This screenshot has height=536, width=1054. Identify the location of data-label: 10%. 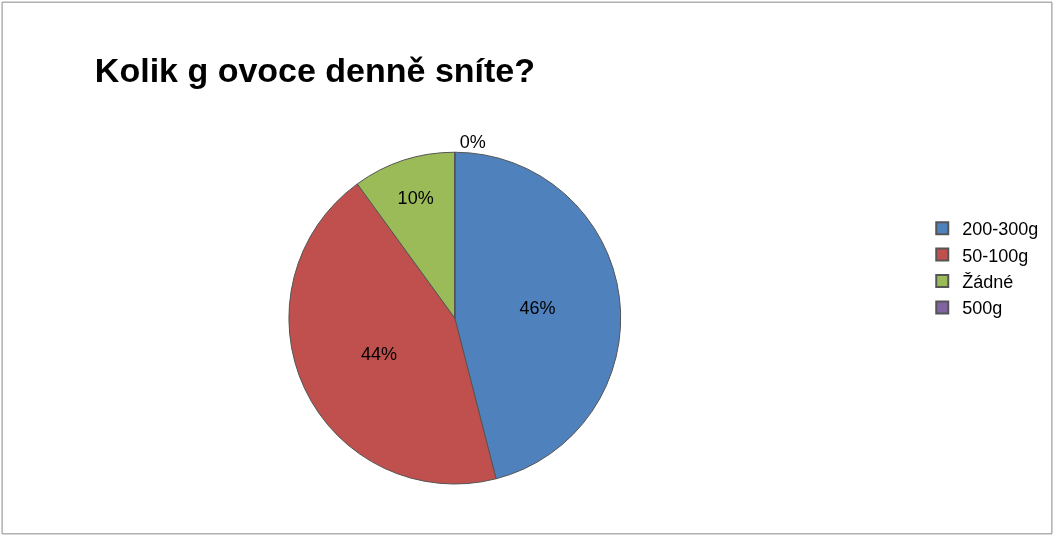
(415, 197).